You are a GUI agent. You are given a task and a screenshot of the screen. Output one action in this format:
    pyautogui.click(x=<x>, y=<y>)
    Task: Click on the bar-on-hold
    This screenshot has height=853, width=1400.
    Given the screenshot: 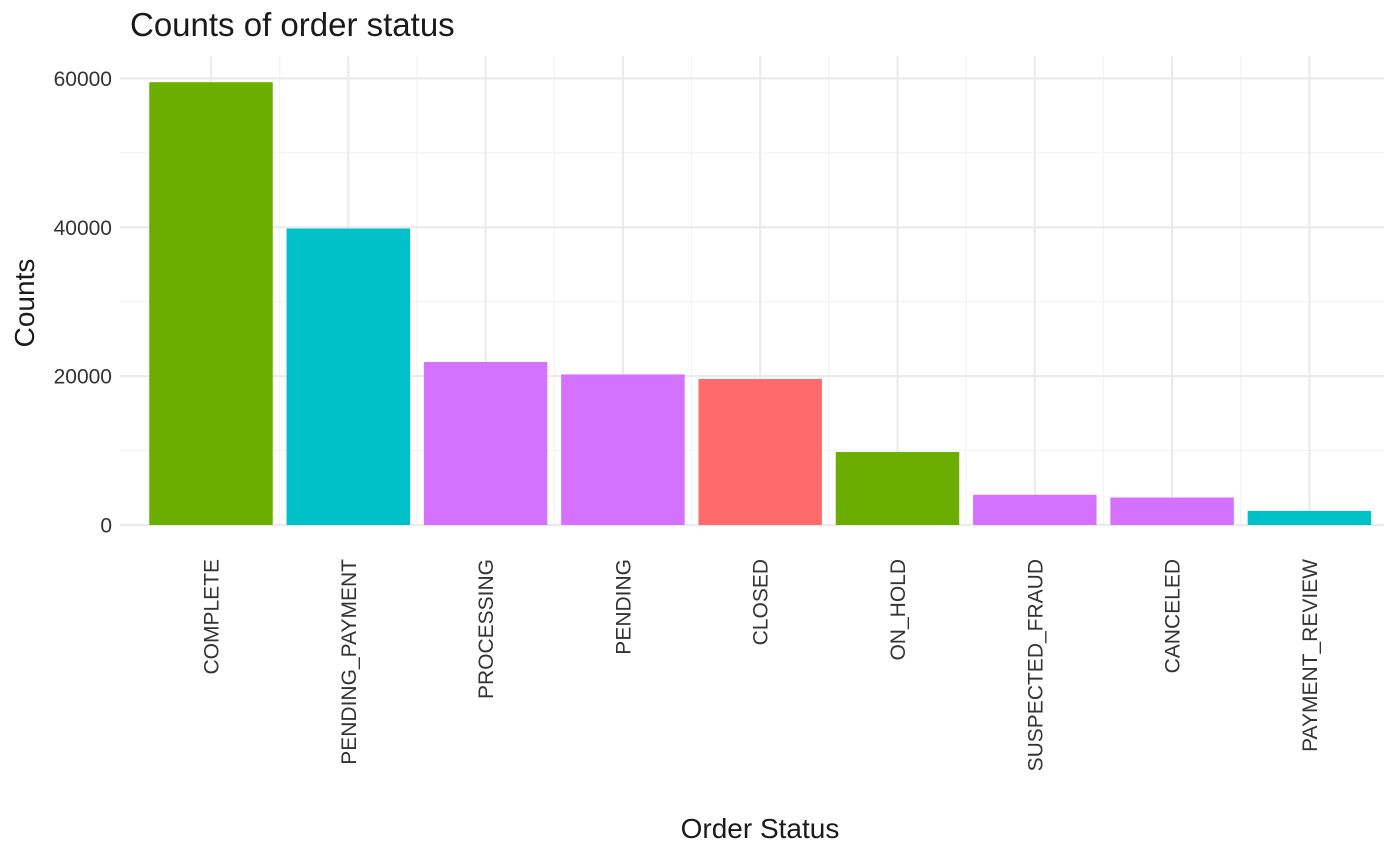 What is the action you would take?
    pyautogui.click(x=897, y=488)
    